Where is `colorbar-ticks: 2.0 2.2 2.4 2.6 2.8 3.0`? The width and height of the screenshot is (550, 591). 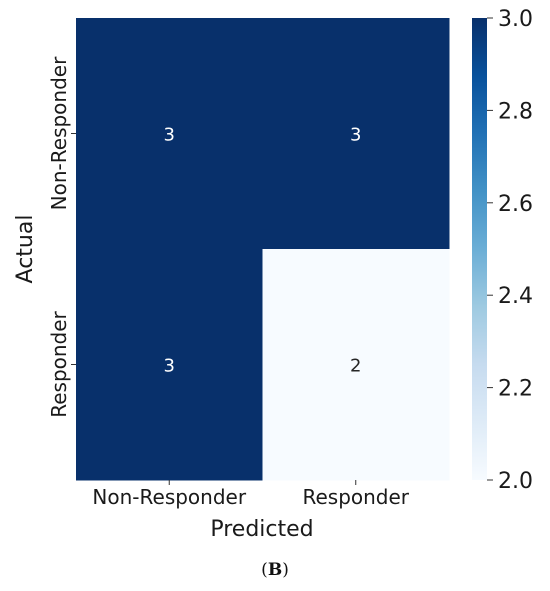 colorbar-ticks: 2.0 2.2 2.4 2.6 2.8 3.0 is located at coordinates (510, 250).